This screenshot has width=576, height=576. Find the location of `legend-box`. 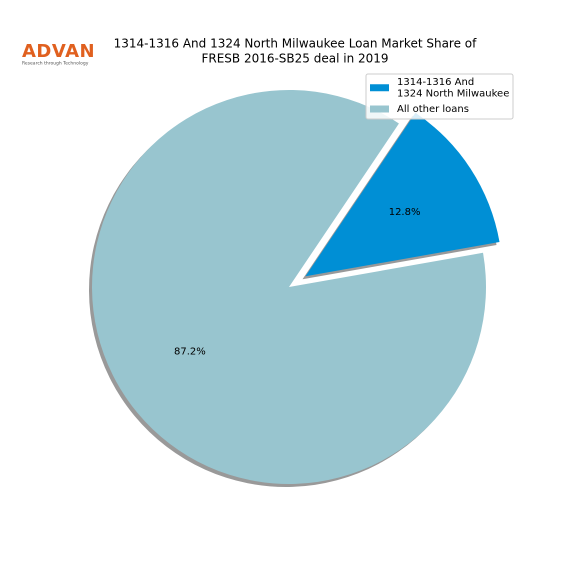

legend-box is located at coordinates (439, 96).